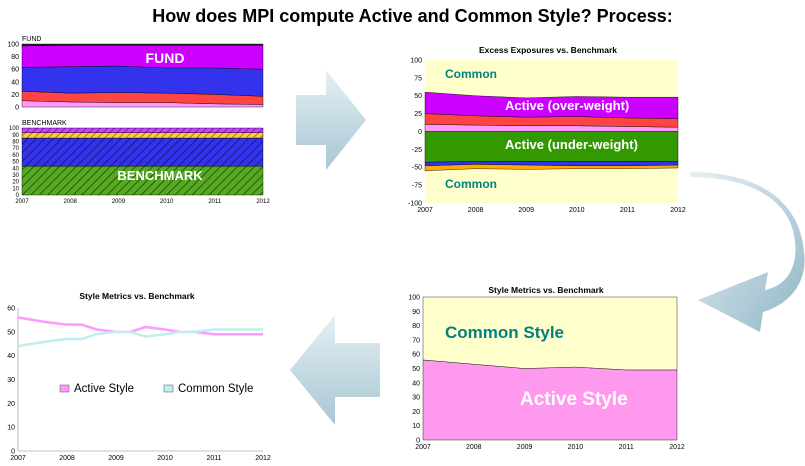 The image size is (805, 466). I want to click on style-line-y-tick-3: 30, so click(11, 380).